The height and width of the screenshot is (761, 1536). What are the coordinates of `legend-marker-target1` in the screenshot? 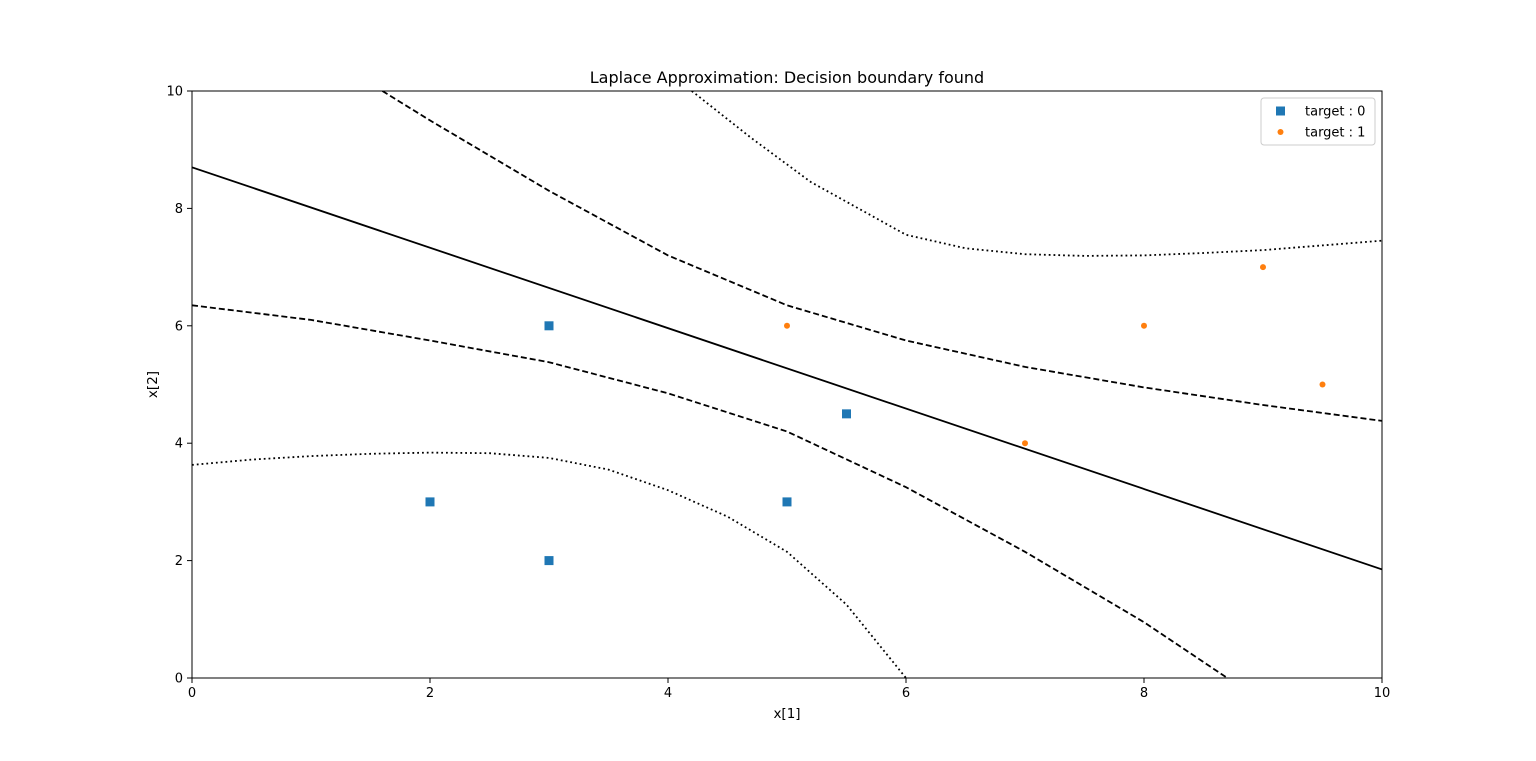 It's located at (1280, 132).